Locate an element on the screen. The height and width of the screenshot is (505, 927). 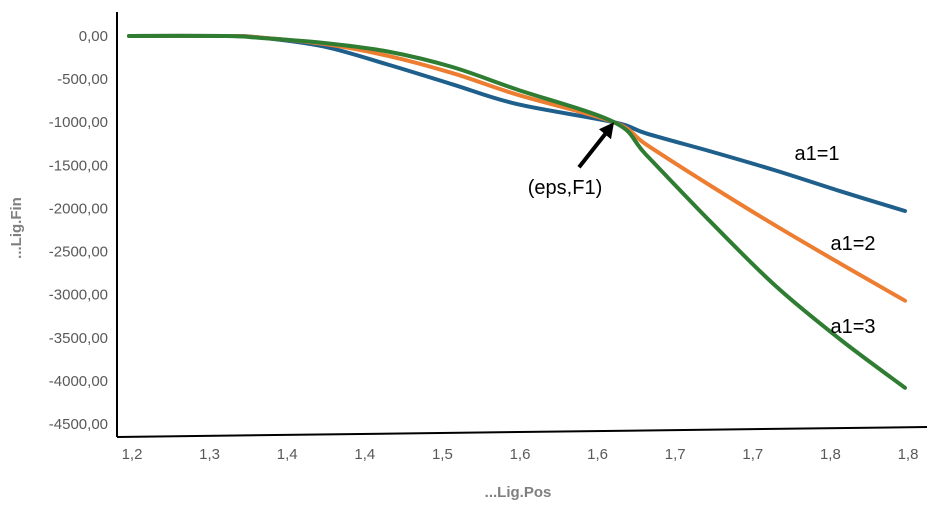
series-label-3: a1=3 is located at coordinates (852, 327).